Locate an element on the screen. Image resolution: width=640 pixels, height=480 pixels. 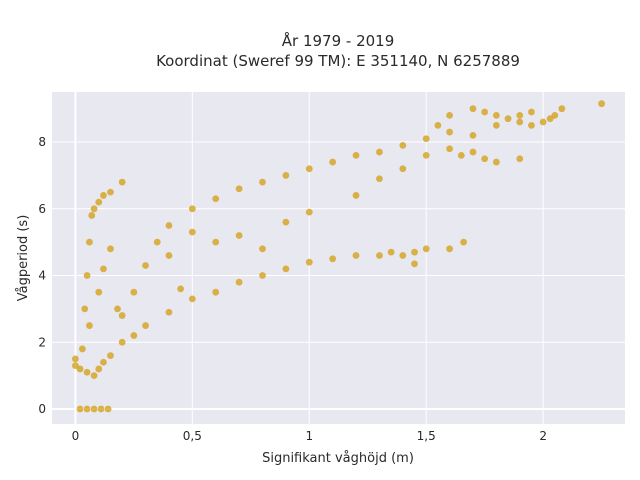
y-tick-label: 0 is located at coordinates (42, 409).